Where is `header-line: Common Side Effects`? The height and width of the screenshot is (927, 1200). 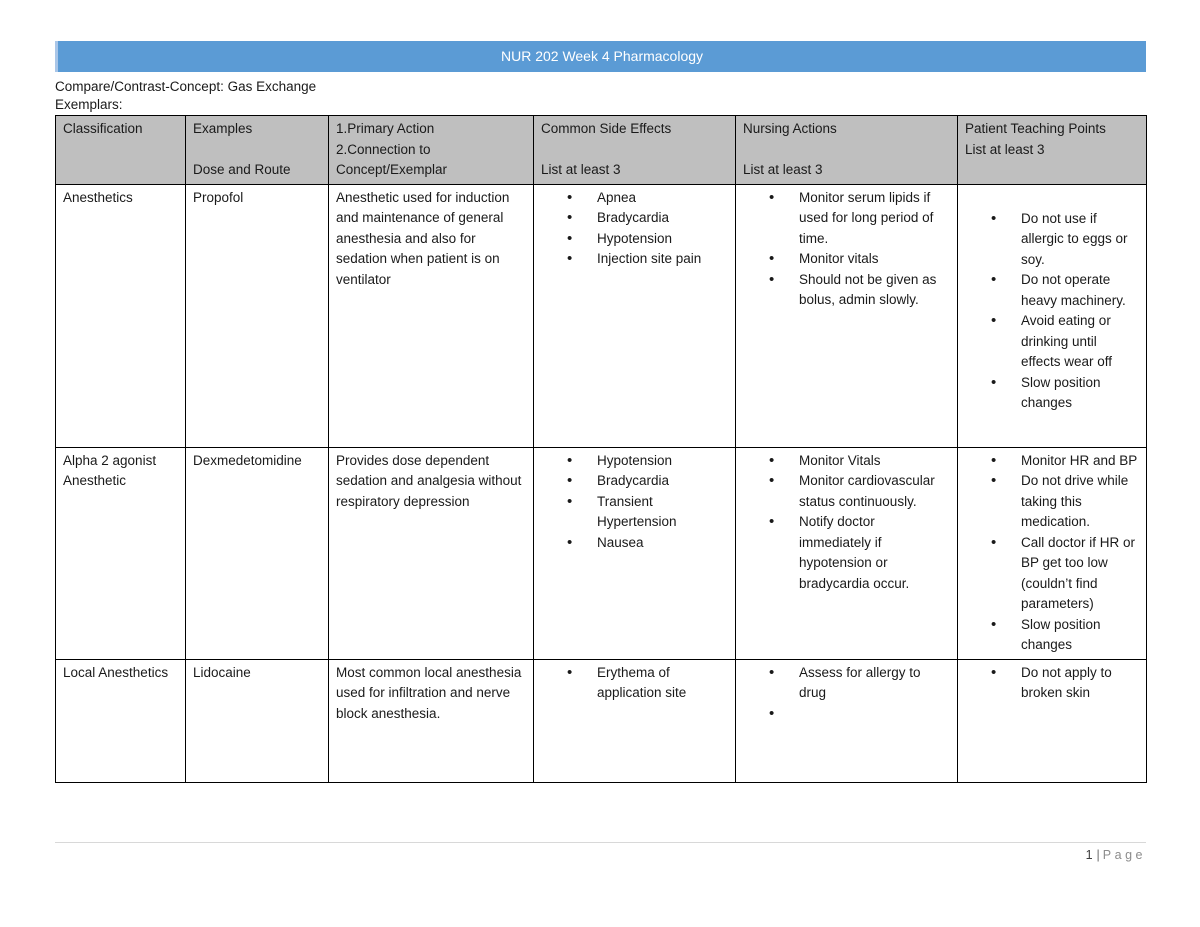
header-line: Common Side Effects is located at coordinates (606, 128).